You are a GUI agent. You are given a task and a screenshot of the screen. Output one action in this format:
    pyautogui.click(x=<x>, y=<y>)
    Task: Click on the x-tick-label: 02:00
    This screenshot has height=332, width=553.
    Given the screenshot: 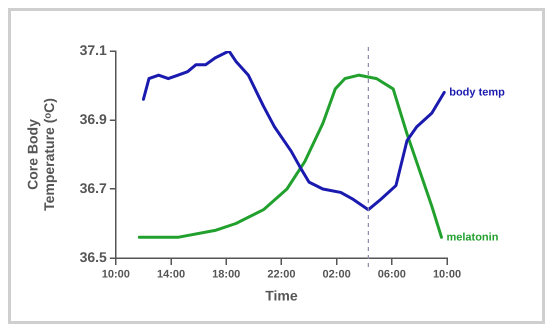 What is the action you would take?
    pyautogui.click(x=336, y=274)
    